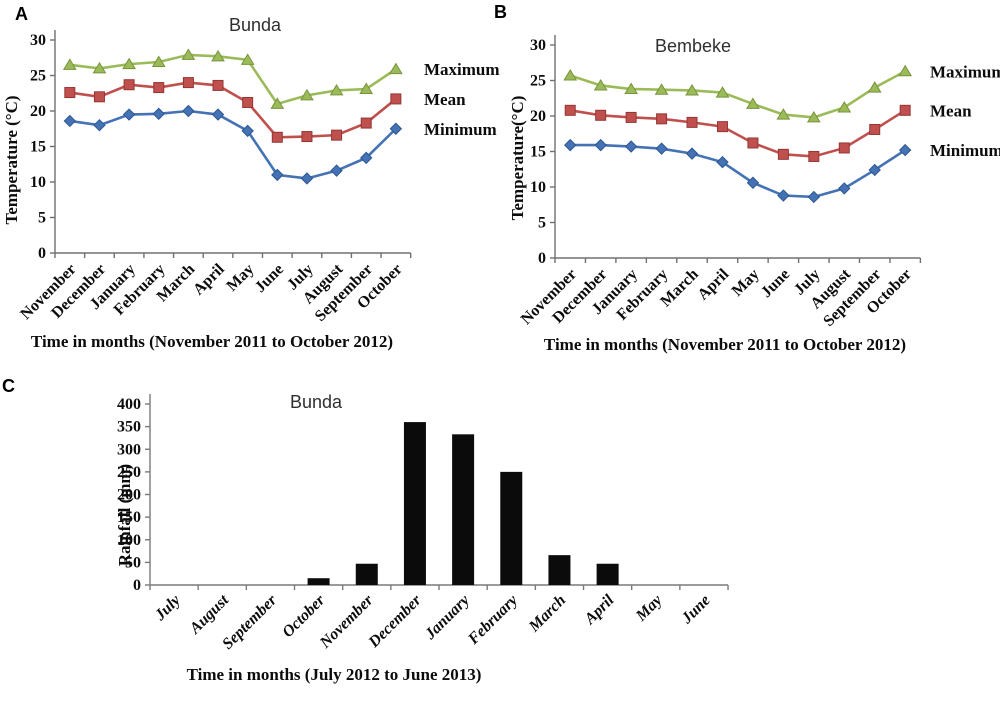  What do you see at coordinates (346, 621) in the screenshot?
I see `x-month-label: November` at bounding box center [346, 621].